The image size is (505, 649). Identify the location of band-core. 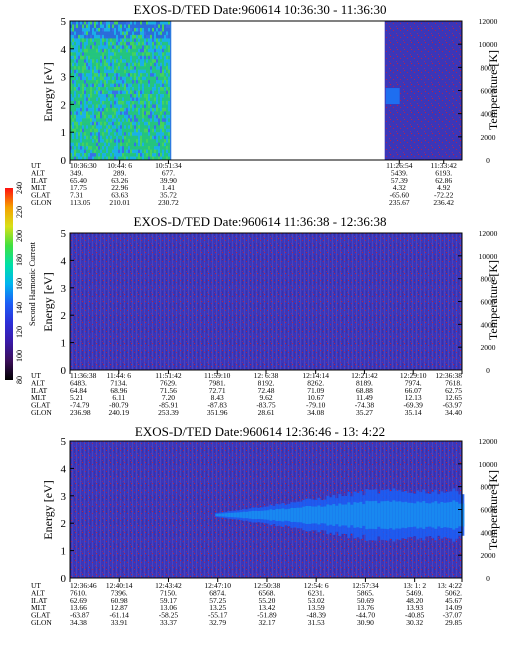
(331, 515).